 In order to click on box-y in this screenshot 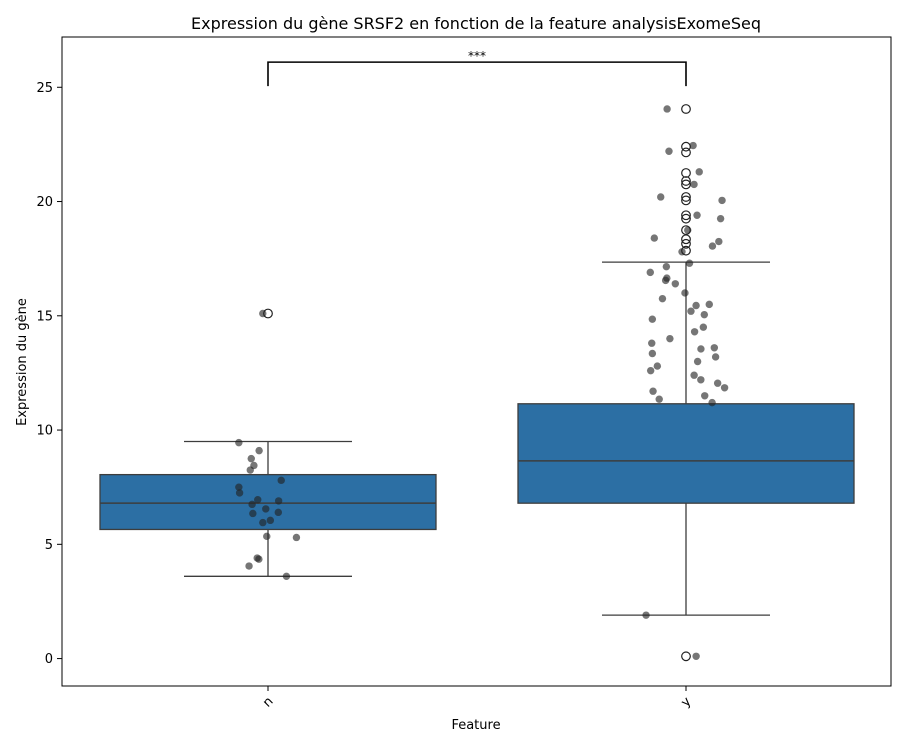, I will do `click(686, 453)`.